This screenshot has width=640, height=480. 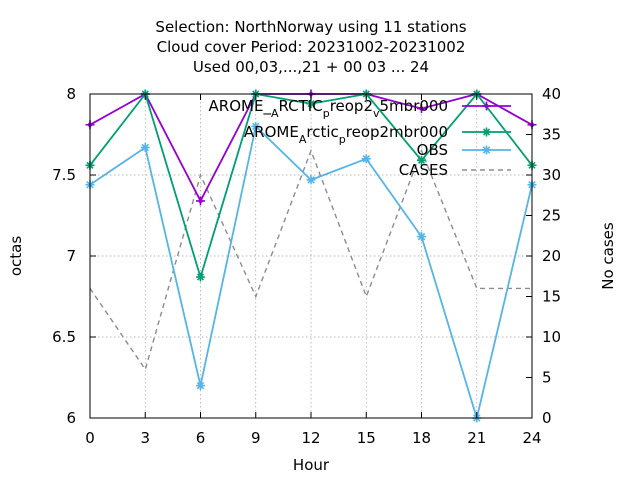 I want to click on y-tick-label: 8, so click(x=71, y=94).